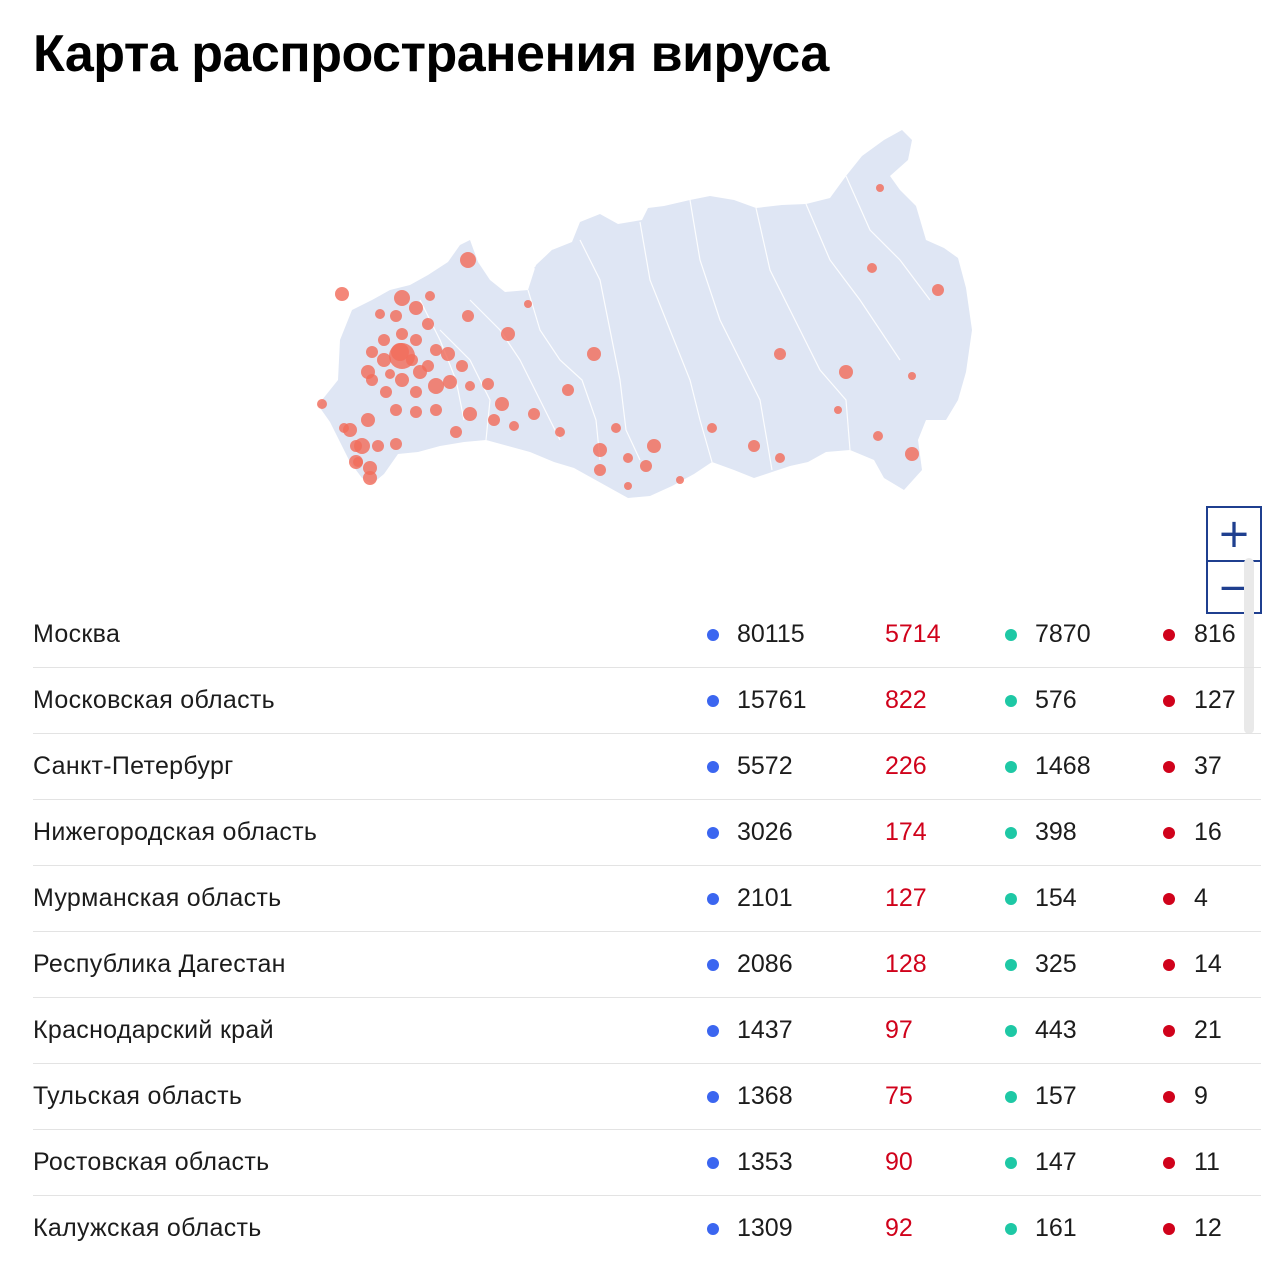 This screenshot has width=1280, height=1261. Describe the element at coordinates (647, 965) in the screenshot. I see `table-row: Республика Дагестан 2086 128 325 14` at that location.